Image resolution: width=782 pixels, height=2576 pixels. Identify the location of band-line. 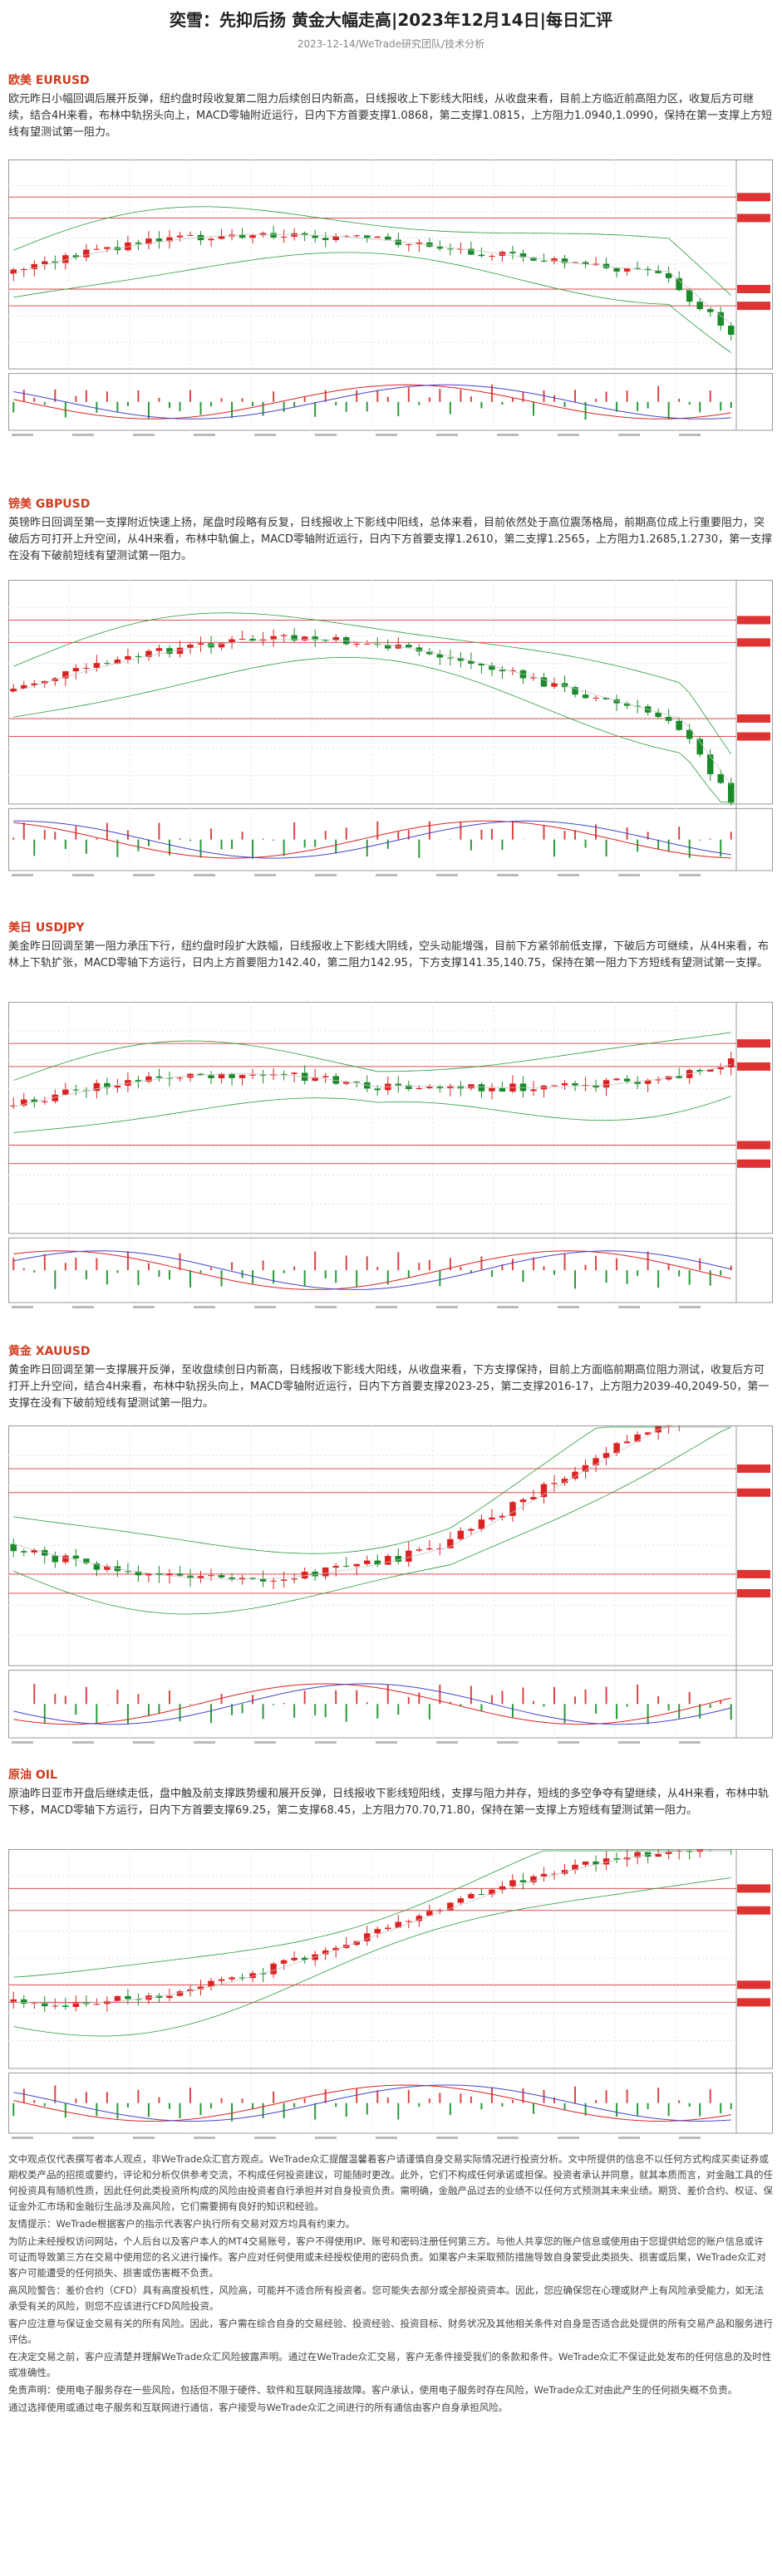
(372, 729).